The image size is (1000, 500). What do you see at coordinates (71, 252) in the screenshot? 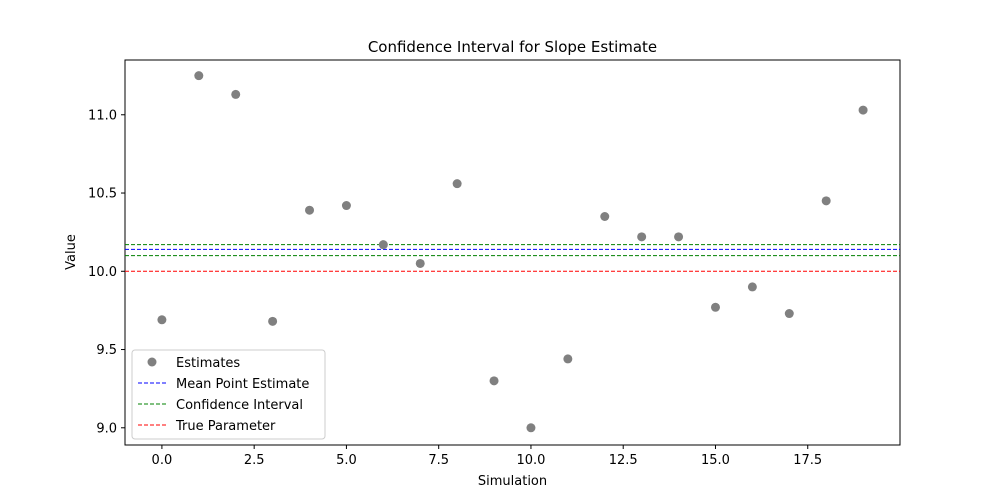
I see `y-axis-label: Value` at bounding box center [71, 252].